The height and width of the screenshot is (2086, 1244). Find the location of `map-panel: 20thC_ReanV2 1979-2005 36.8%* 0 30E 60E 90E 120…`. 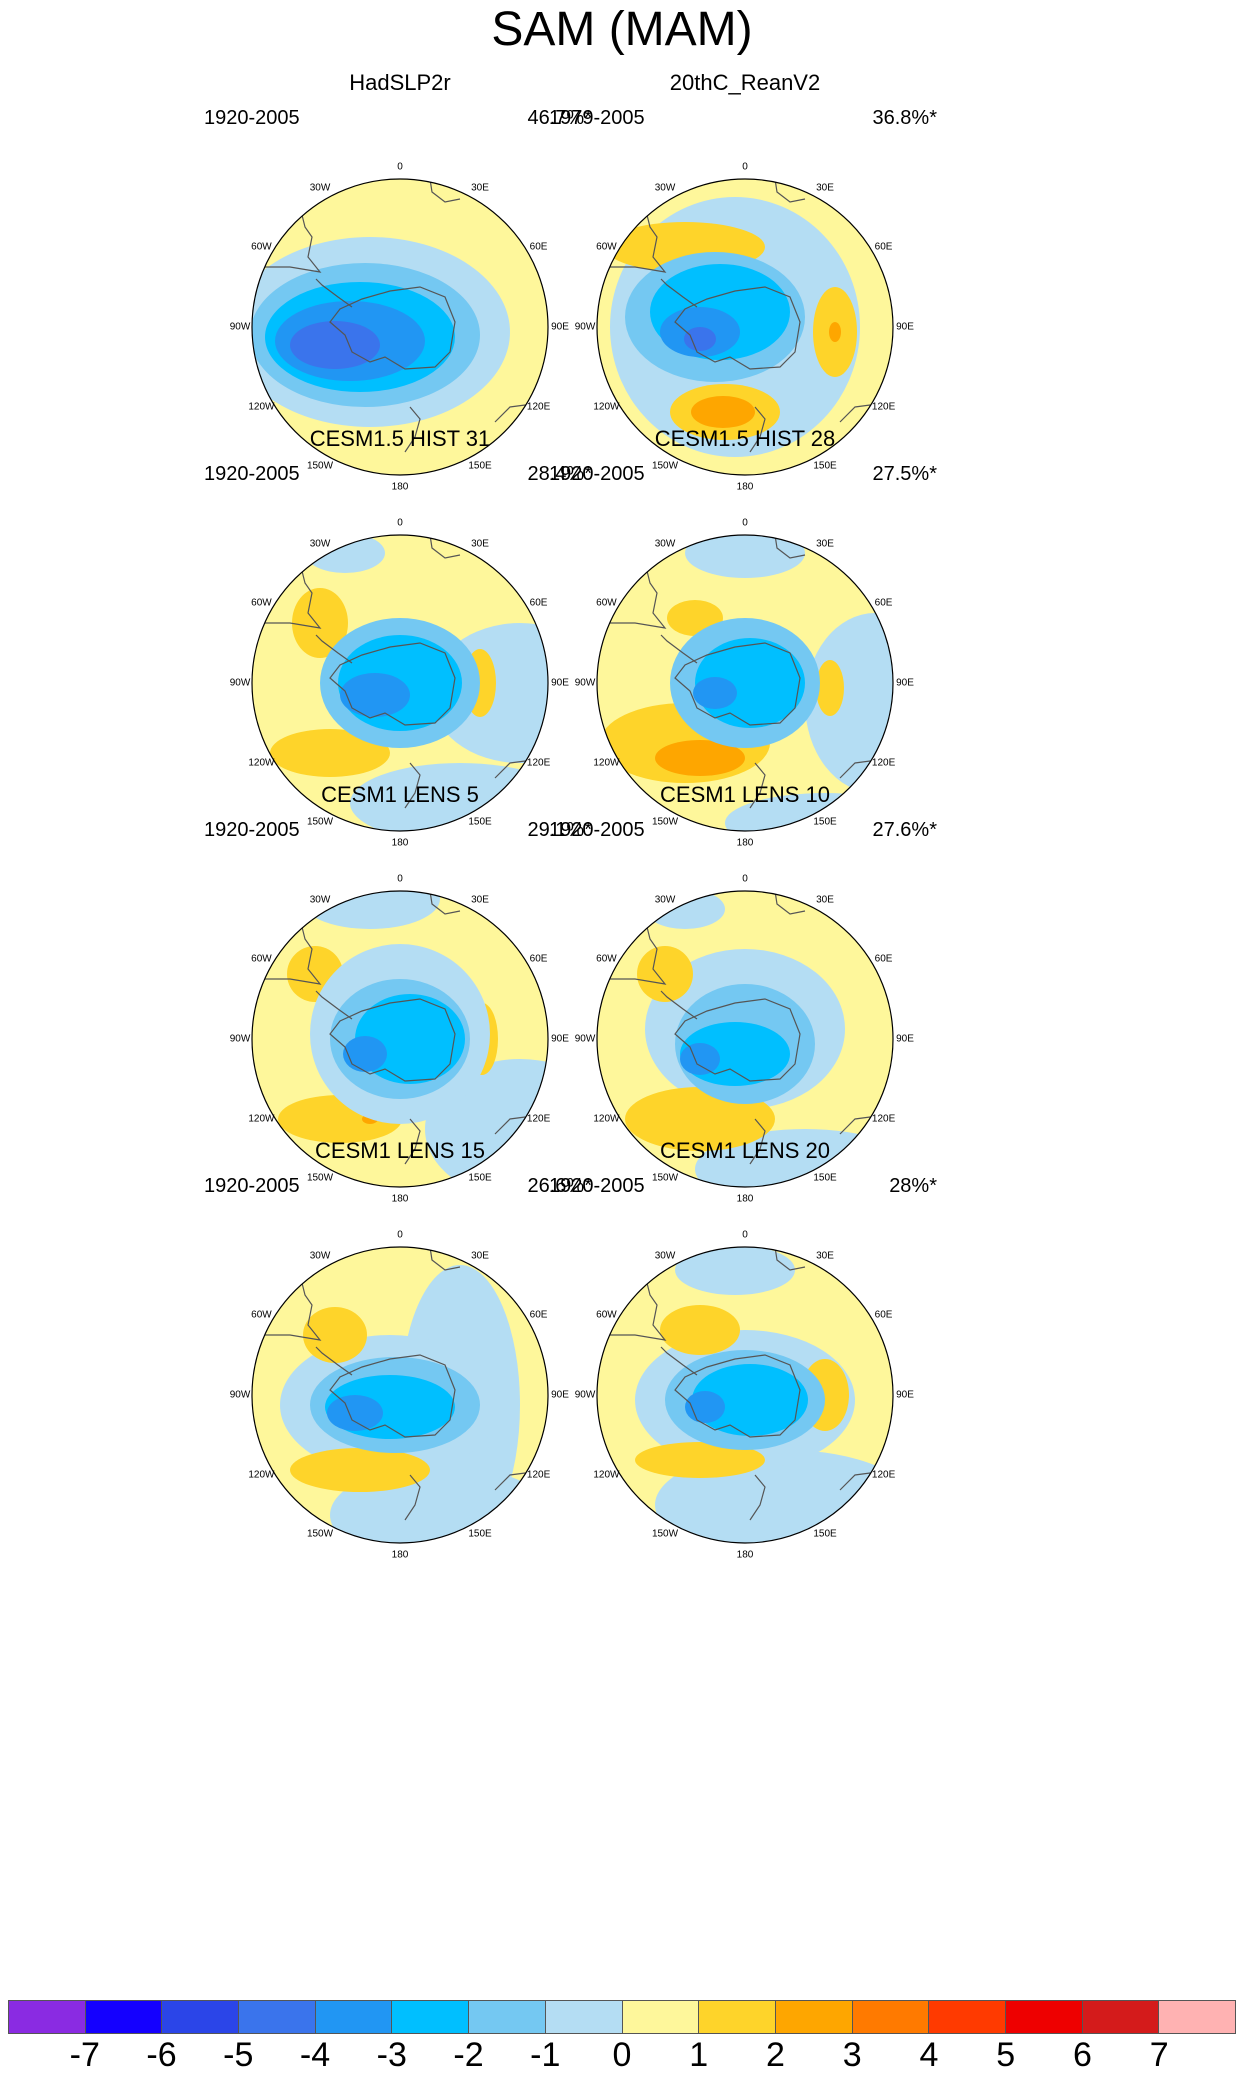

map-panel: 20thC_ReanV2 1979-2005 36.8%* 0 30E 60E 90E 120… is located at coordinates (745, 310).